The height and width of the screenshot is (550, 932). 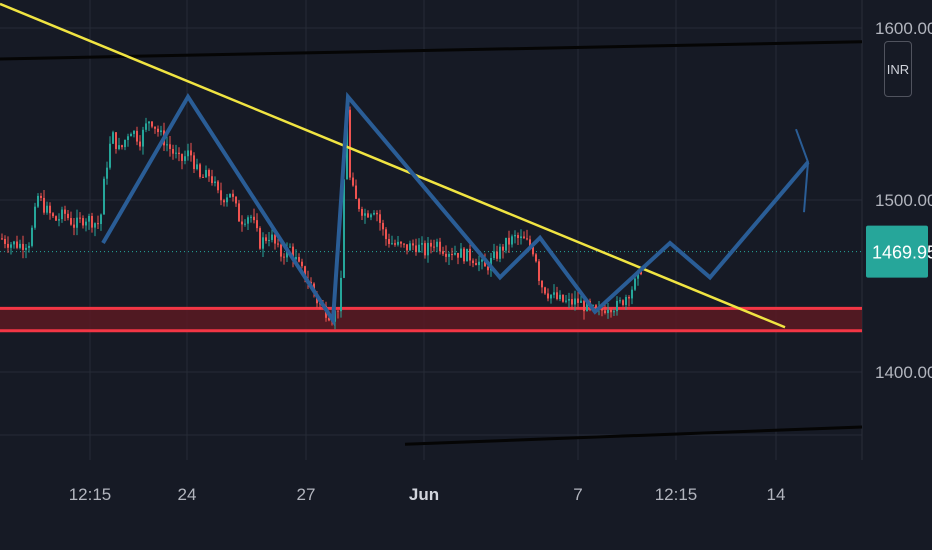 What do you see at coordinates (90, 494) in the screenshot?
I see `time-tick-label: 12:15` at bounding box center [90, 494].